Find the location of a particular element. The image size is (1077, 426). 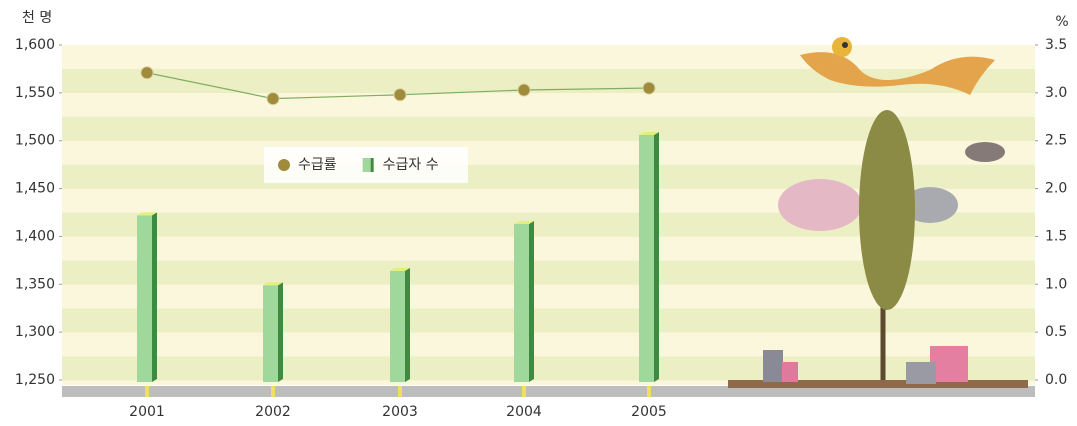

legend-label: 수급자 수 is located at coordinates (411, 165).